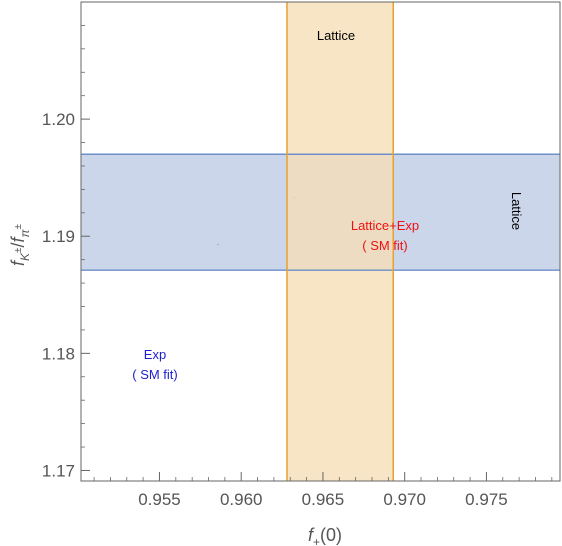 This screenshot has height=546, width=562. I want to click on vertical-band-label: Lattice, so click(336, 35).